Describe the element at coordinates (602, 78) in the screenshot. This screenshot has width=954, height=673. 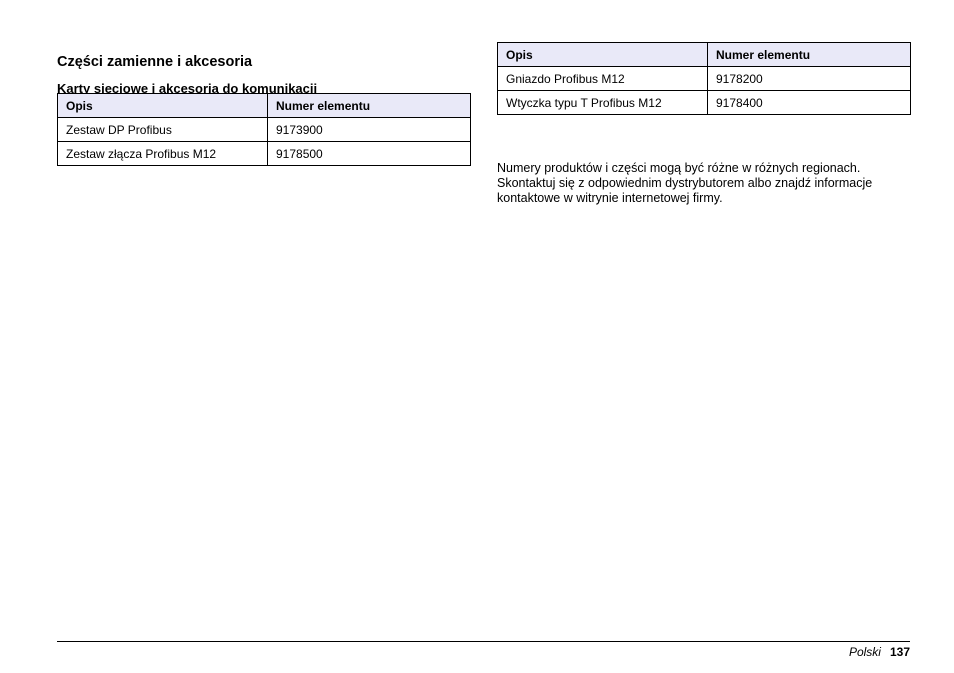
I see `description-cell: Gniazdo Profibus M12` at that location.